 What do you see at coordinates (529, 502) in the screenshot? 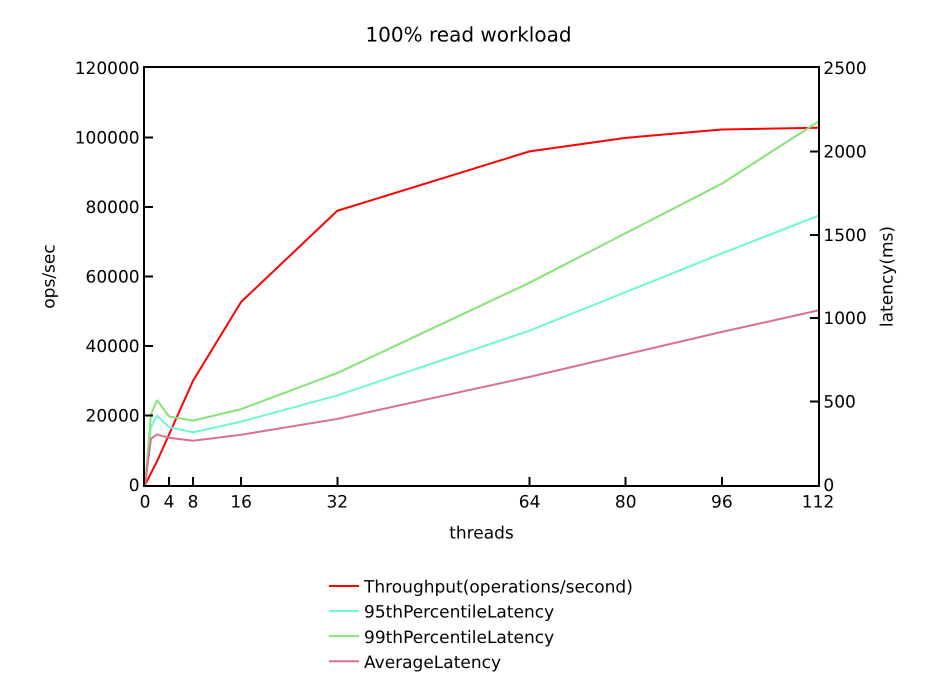
I see `x-tick-label: 64` at bounding box center [529, 502].